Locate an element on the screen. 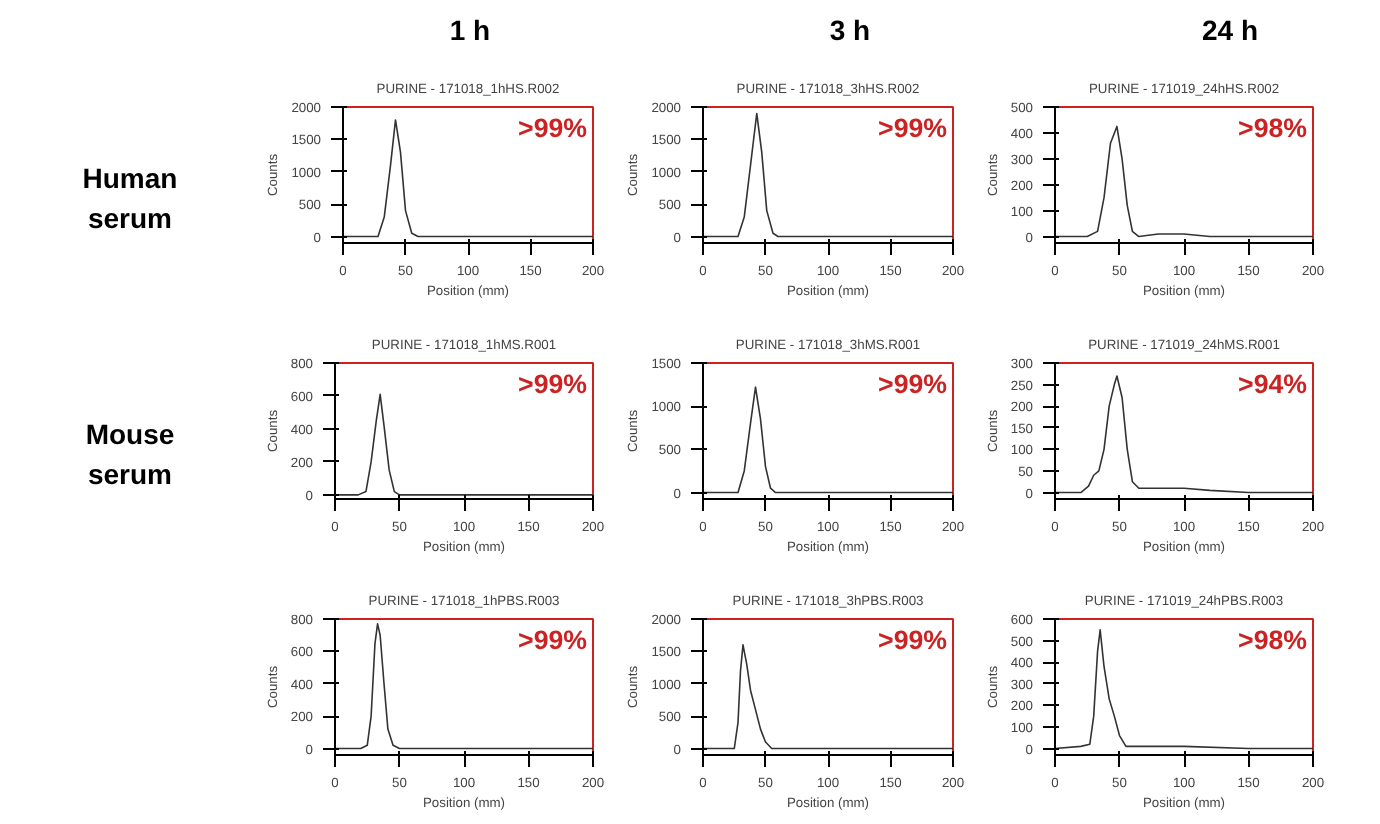 The image size is (1380, 824). text: Human serum is located at coordinates (130, 199).